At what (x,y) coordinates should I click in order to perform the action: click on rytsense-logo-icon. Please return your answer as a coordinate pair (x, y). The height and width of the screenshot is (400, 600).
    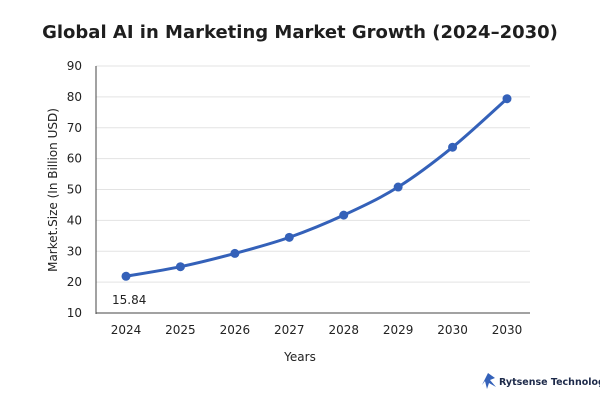
    Looking at the image, I should click on (489, 381).